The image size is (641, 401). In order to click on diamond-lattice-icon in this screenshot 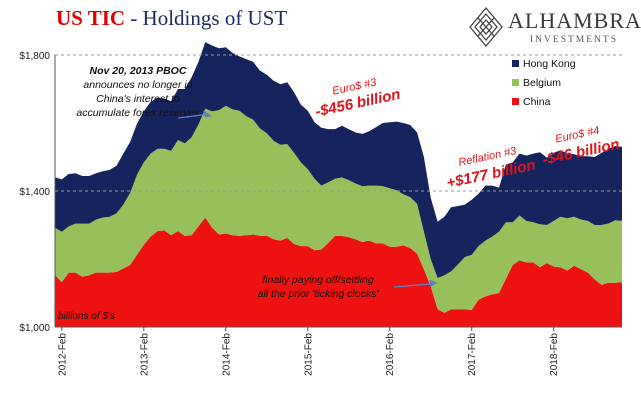, I will do `click(486, 27)`.